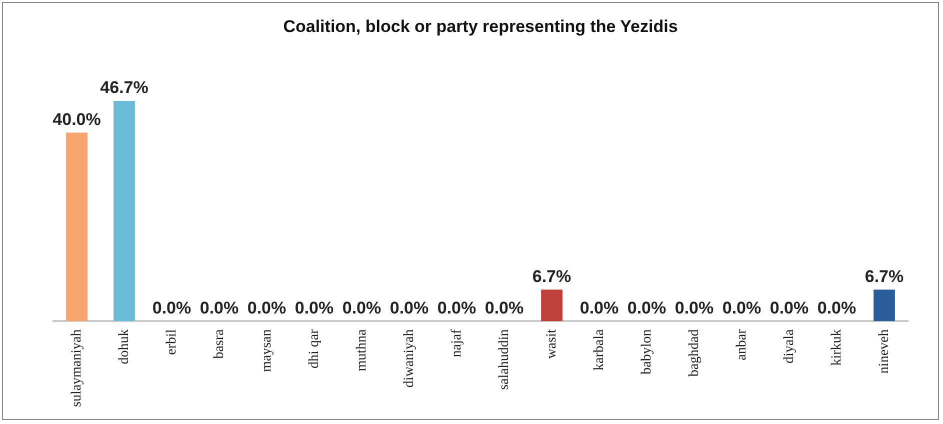 This screenshot has height=424, width=943. I want to click on x-tick-label: basra, so click(219, 343).